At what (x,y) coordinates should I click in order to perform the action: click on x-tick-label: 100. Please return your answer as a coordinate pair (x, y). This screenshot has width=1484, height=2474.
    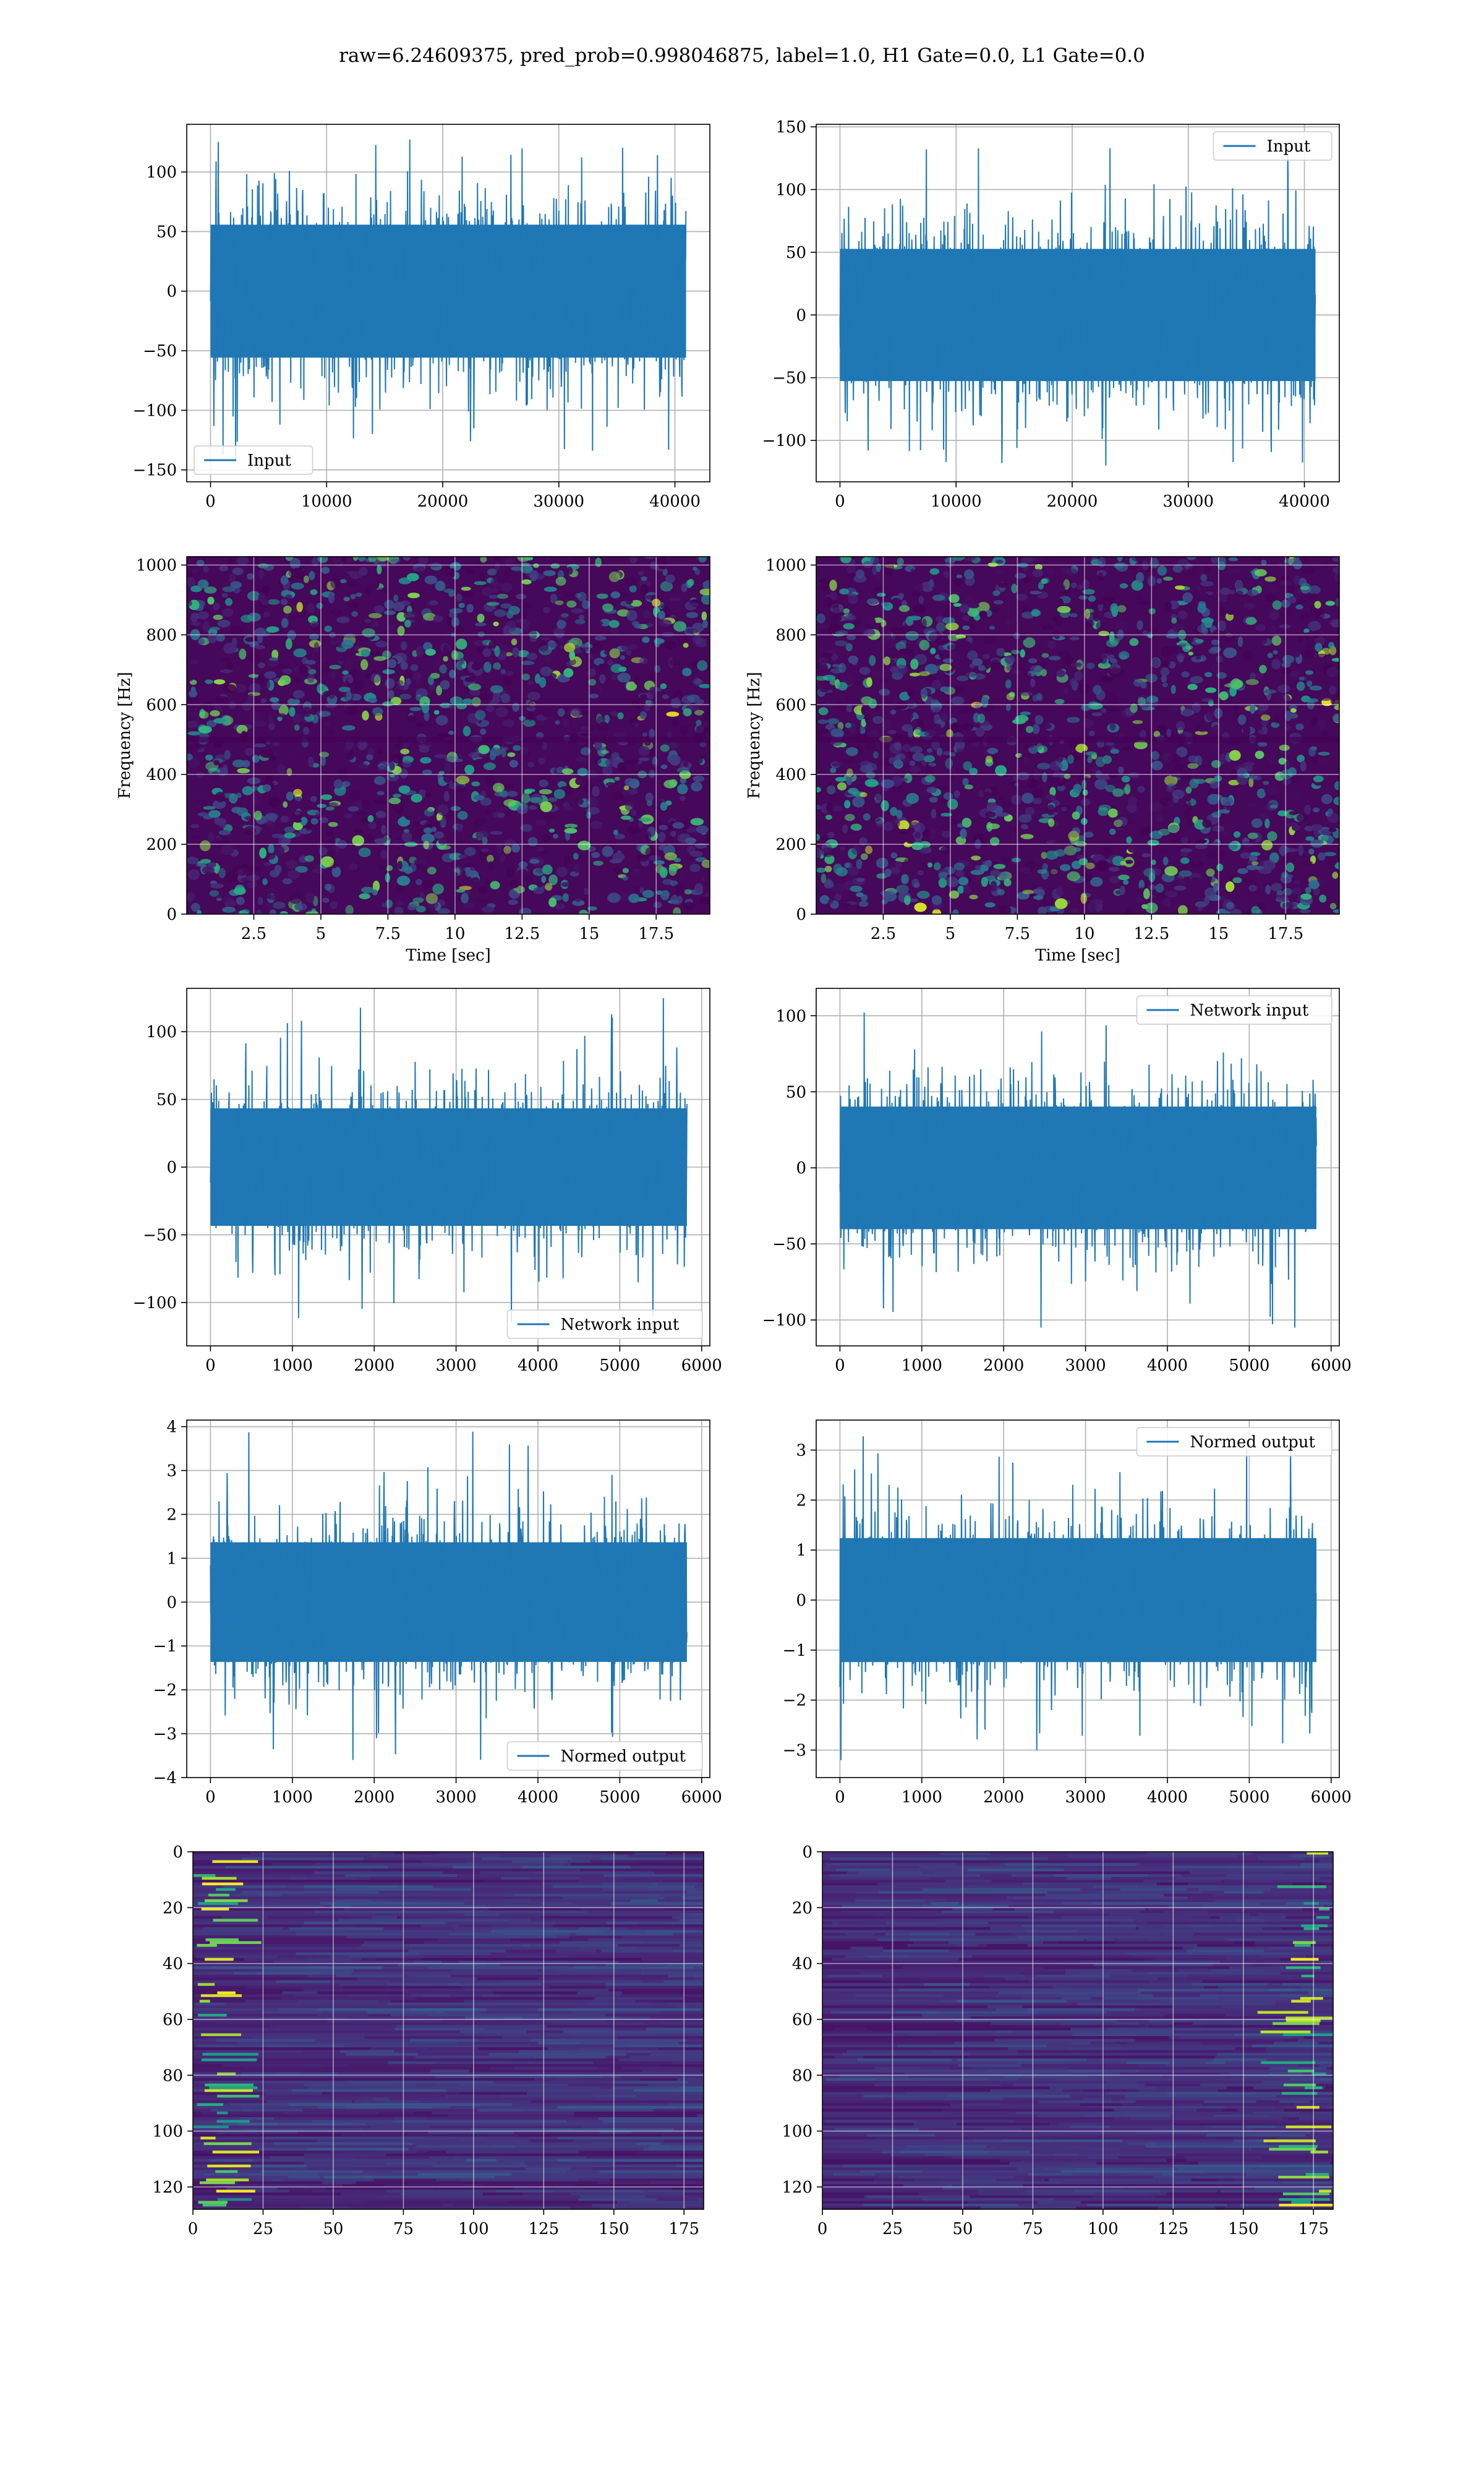
    Looking at the image, I should click on (473, 2229).